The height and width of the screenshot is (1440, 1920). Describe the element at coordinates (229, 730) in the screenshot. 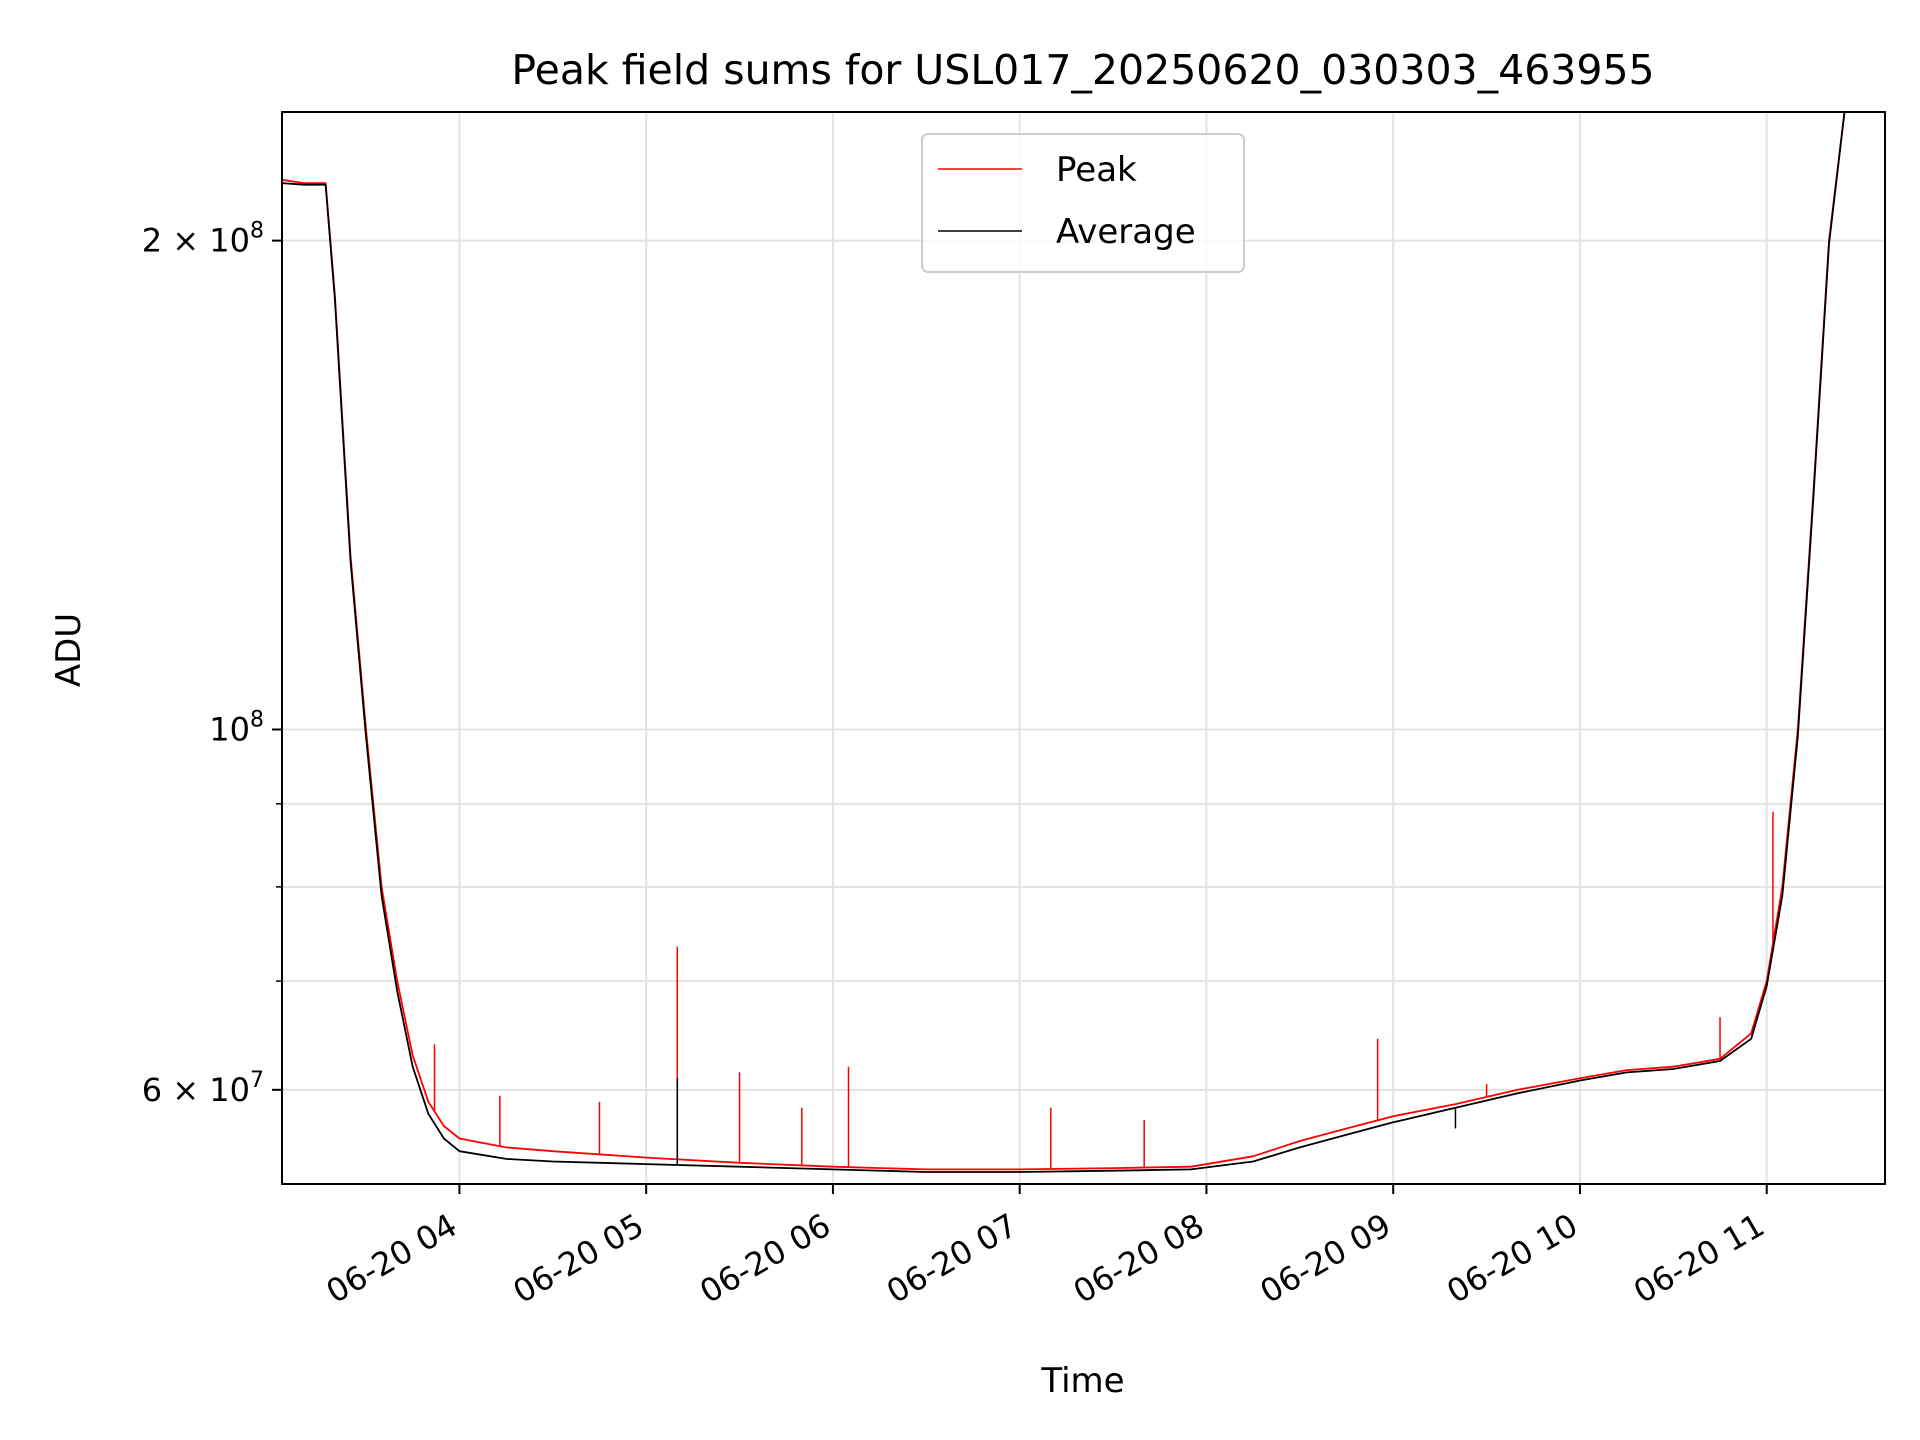

I see `y-tick-base: 10` at that location.